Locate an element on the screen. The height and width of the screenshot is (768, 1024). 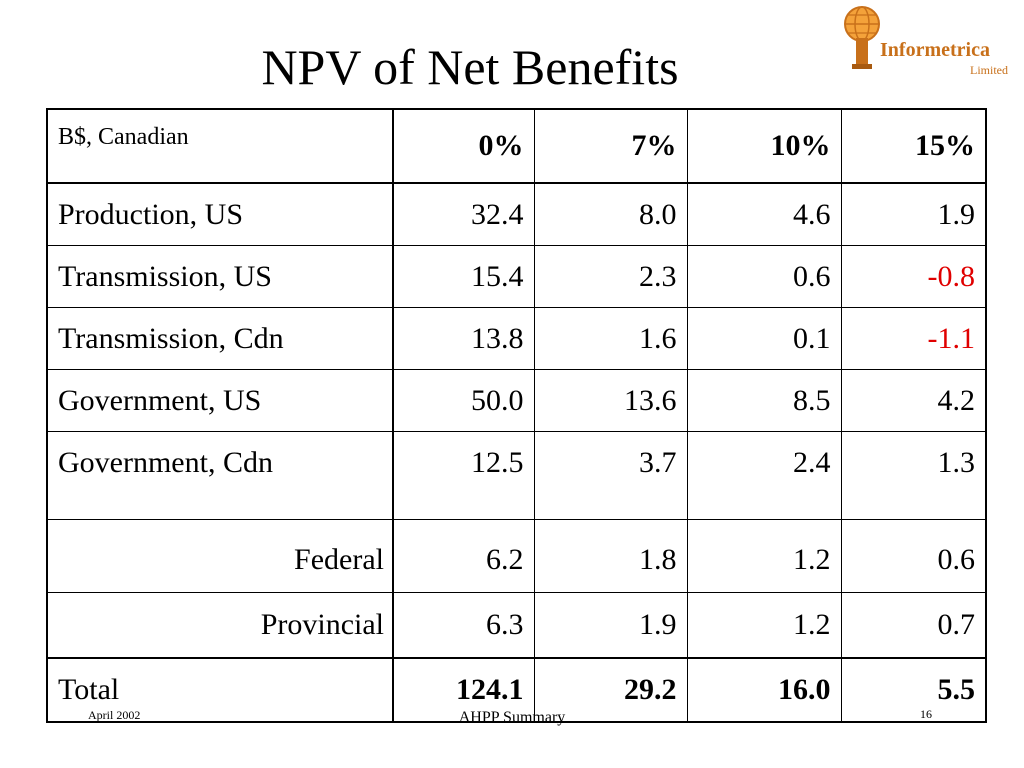
row-label: Government, US is located at coordinates (220, 400).